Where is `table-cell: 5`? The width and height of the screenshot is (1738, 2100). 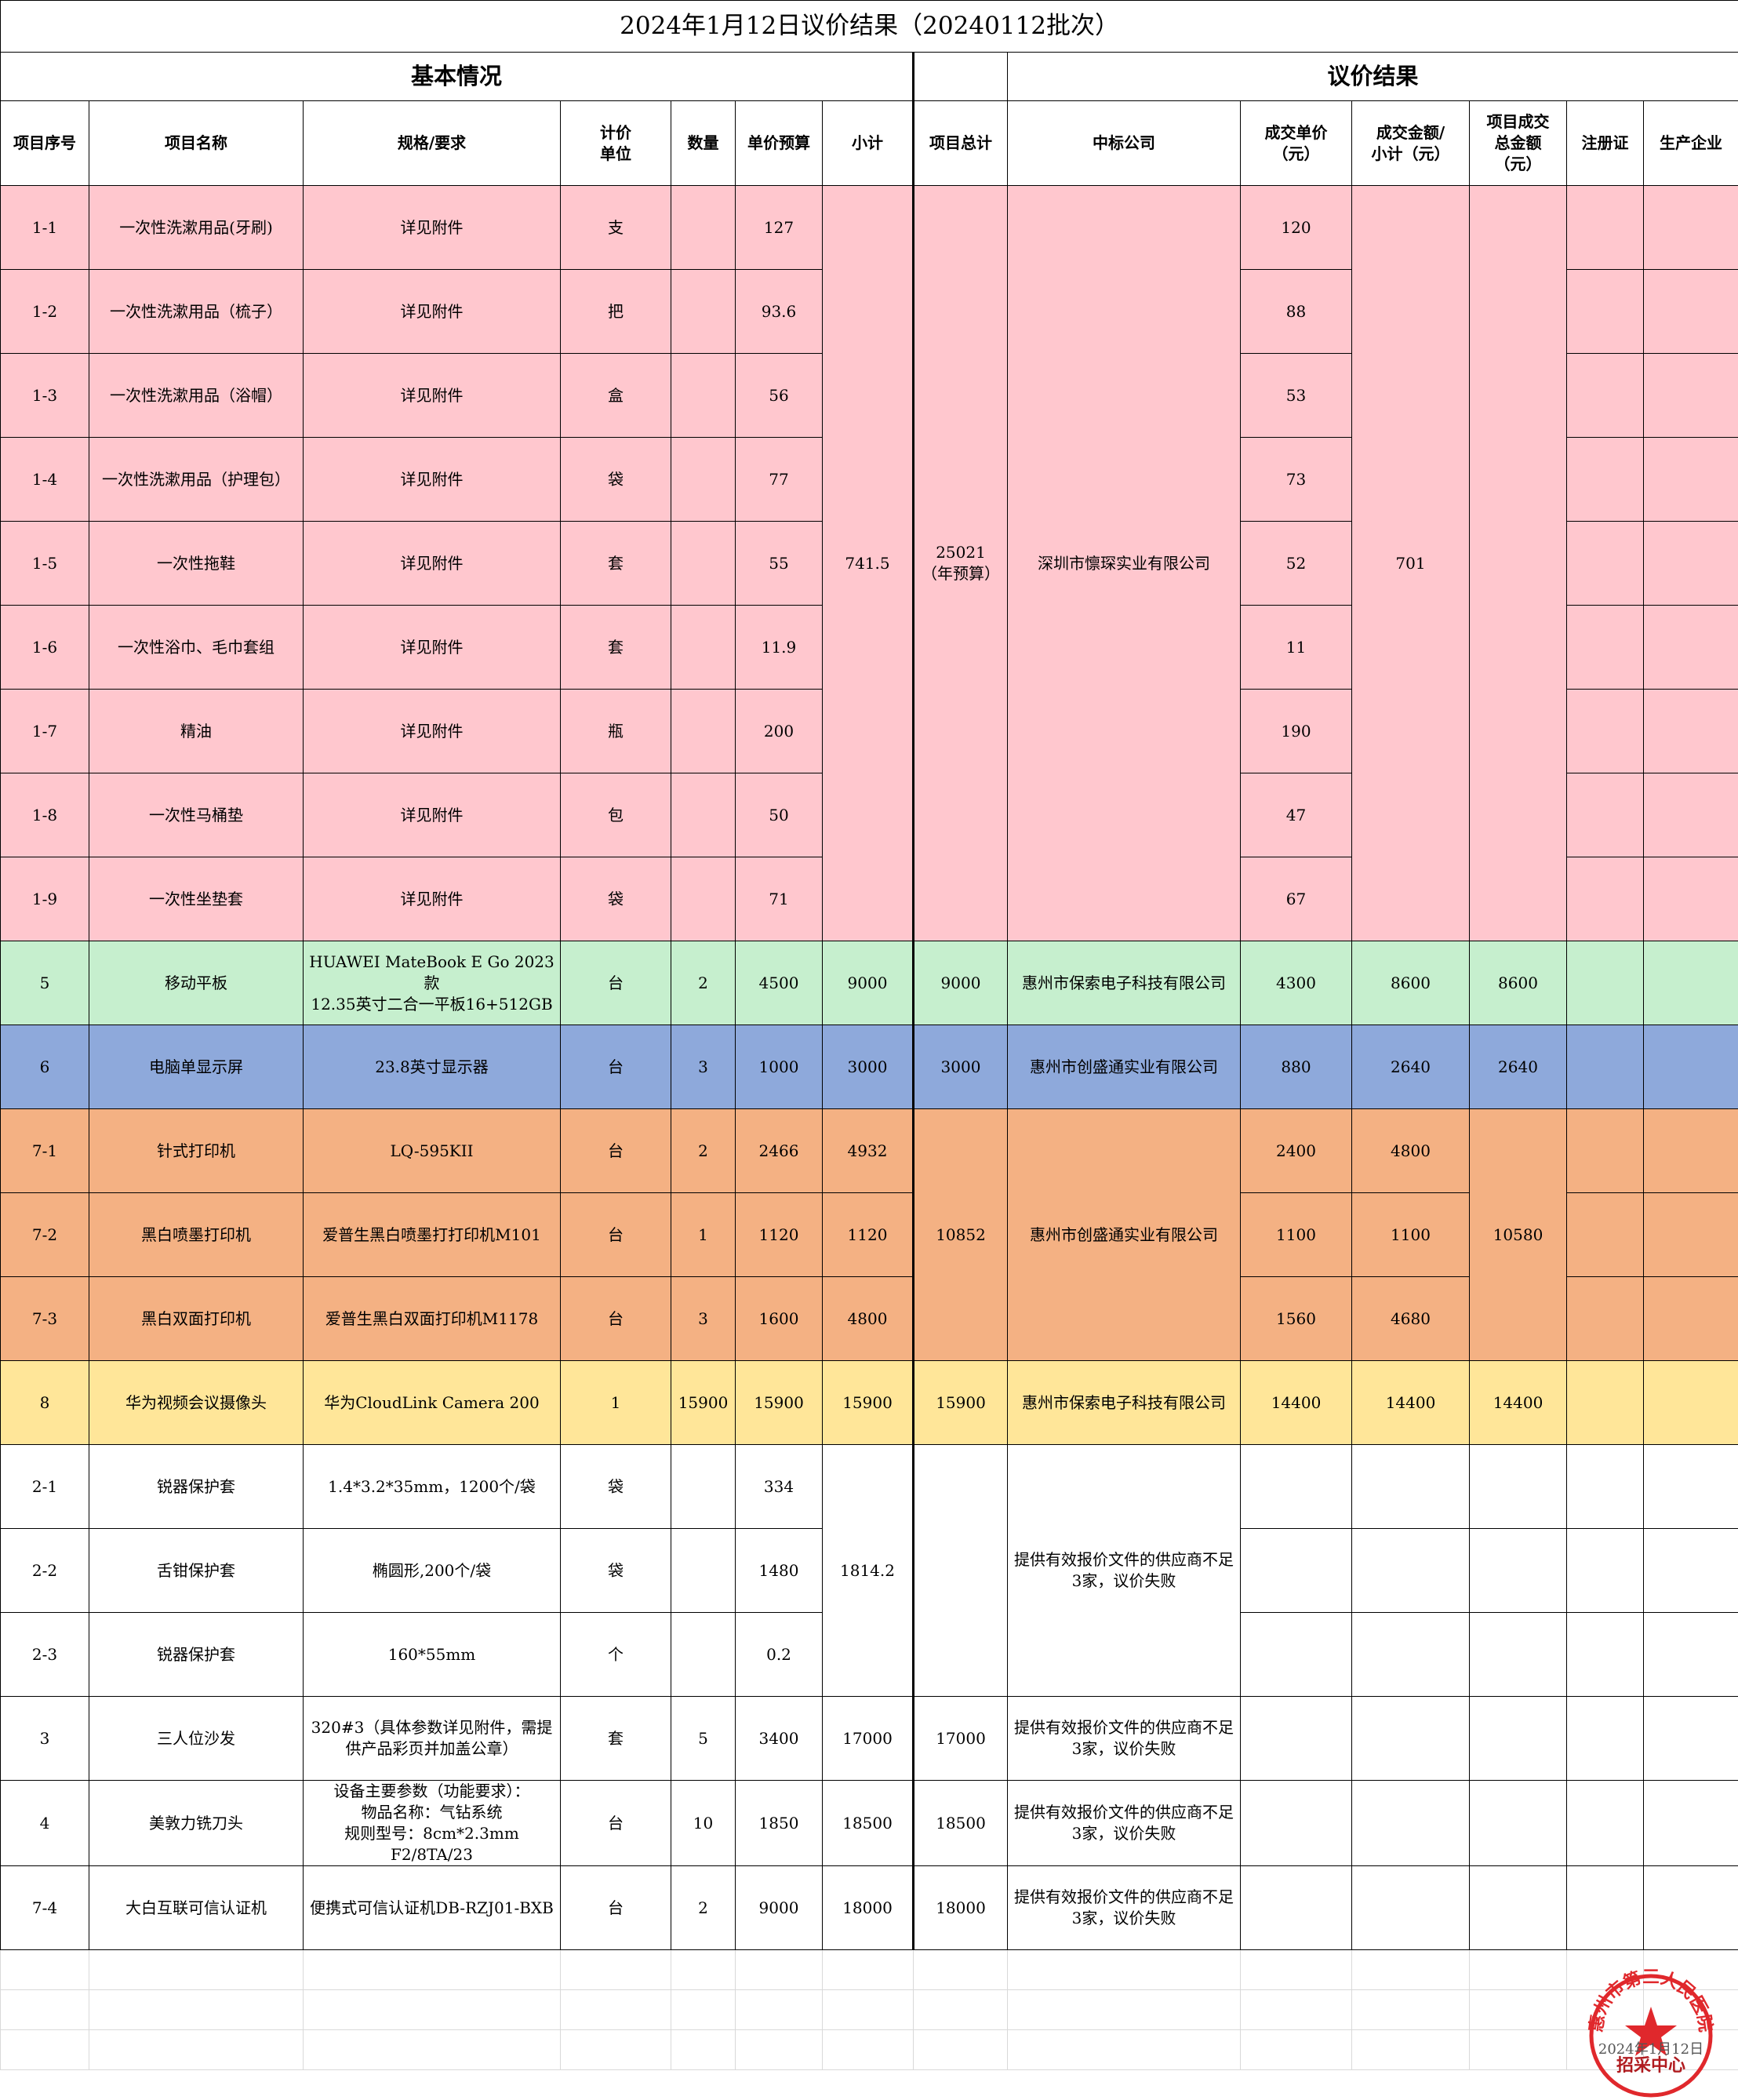 table-cell: 5 is located at coordinates (44, 983).